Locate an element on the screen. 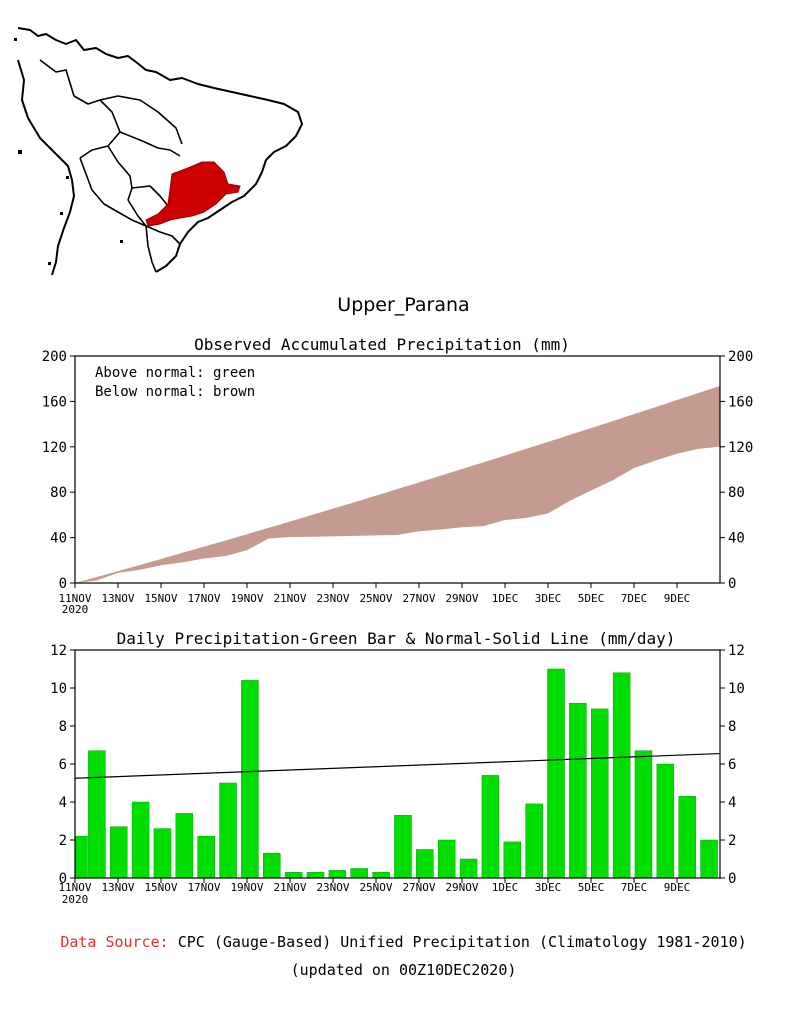  x-tick-label: 7DEC is located at coordinates (634, 887).